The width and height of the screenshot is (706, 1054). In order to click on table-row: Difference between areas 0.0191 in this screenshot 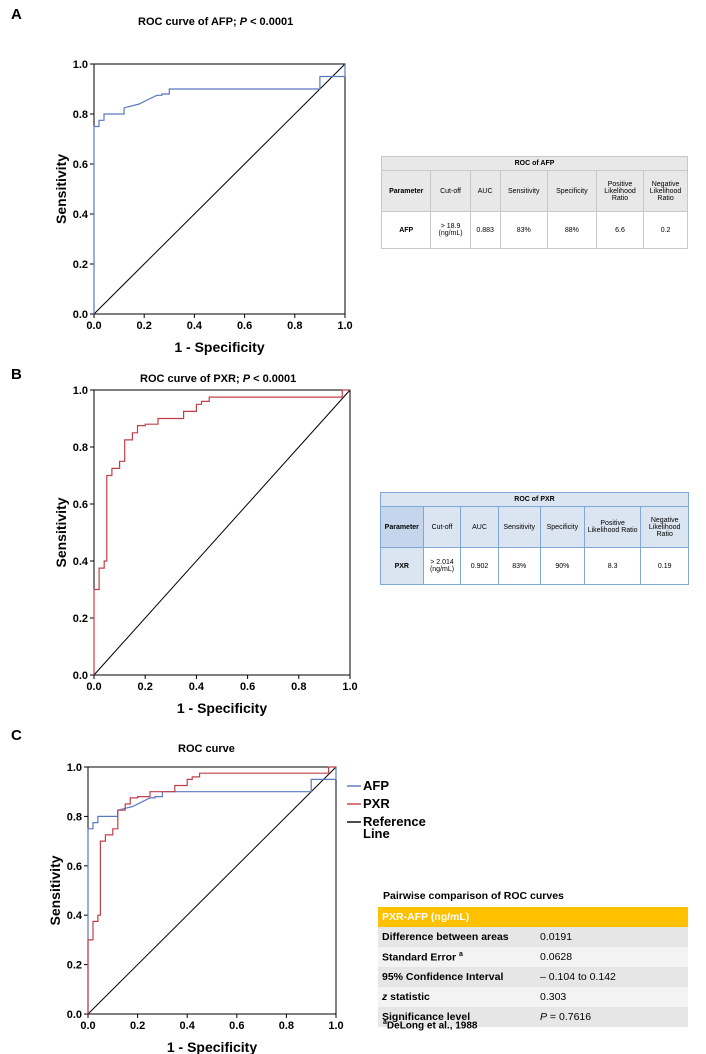, I will do `click(533, 937)`.